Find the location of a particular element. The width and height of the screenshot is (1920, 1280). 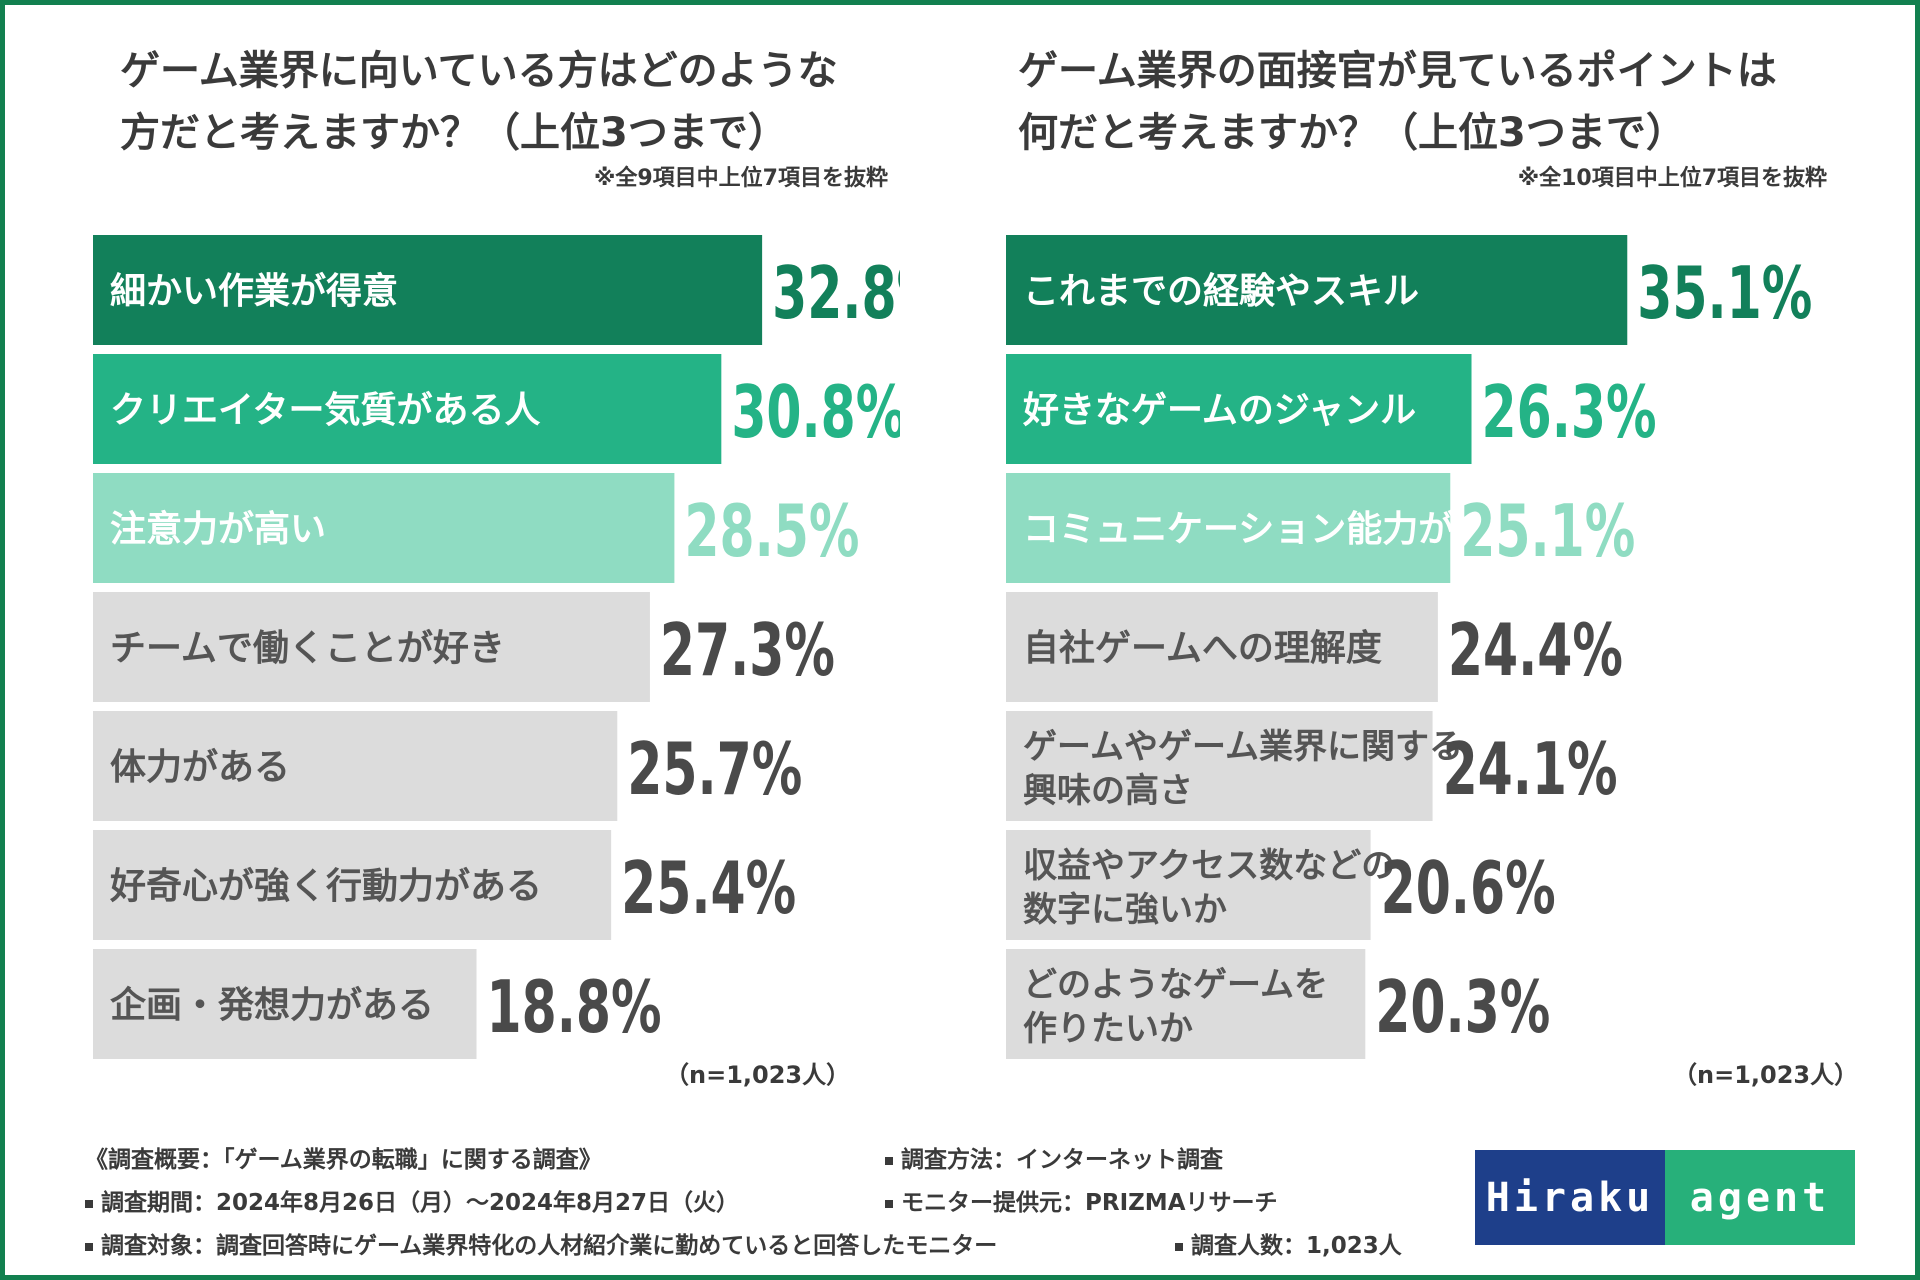

sample-size-right: （n=1,023人） is located at coordinates (1766, 1075).